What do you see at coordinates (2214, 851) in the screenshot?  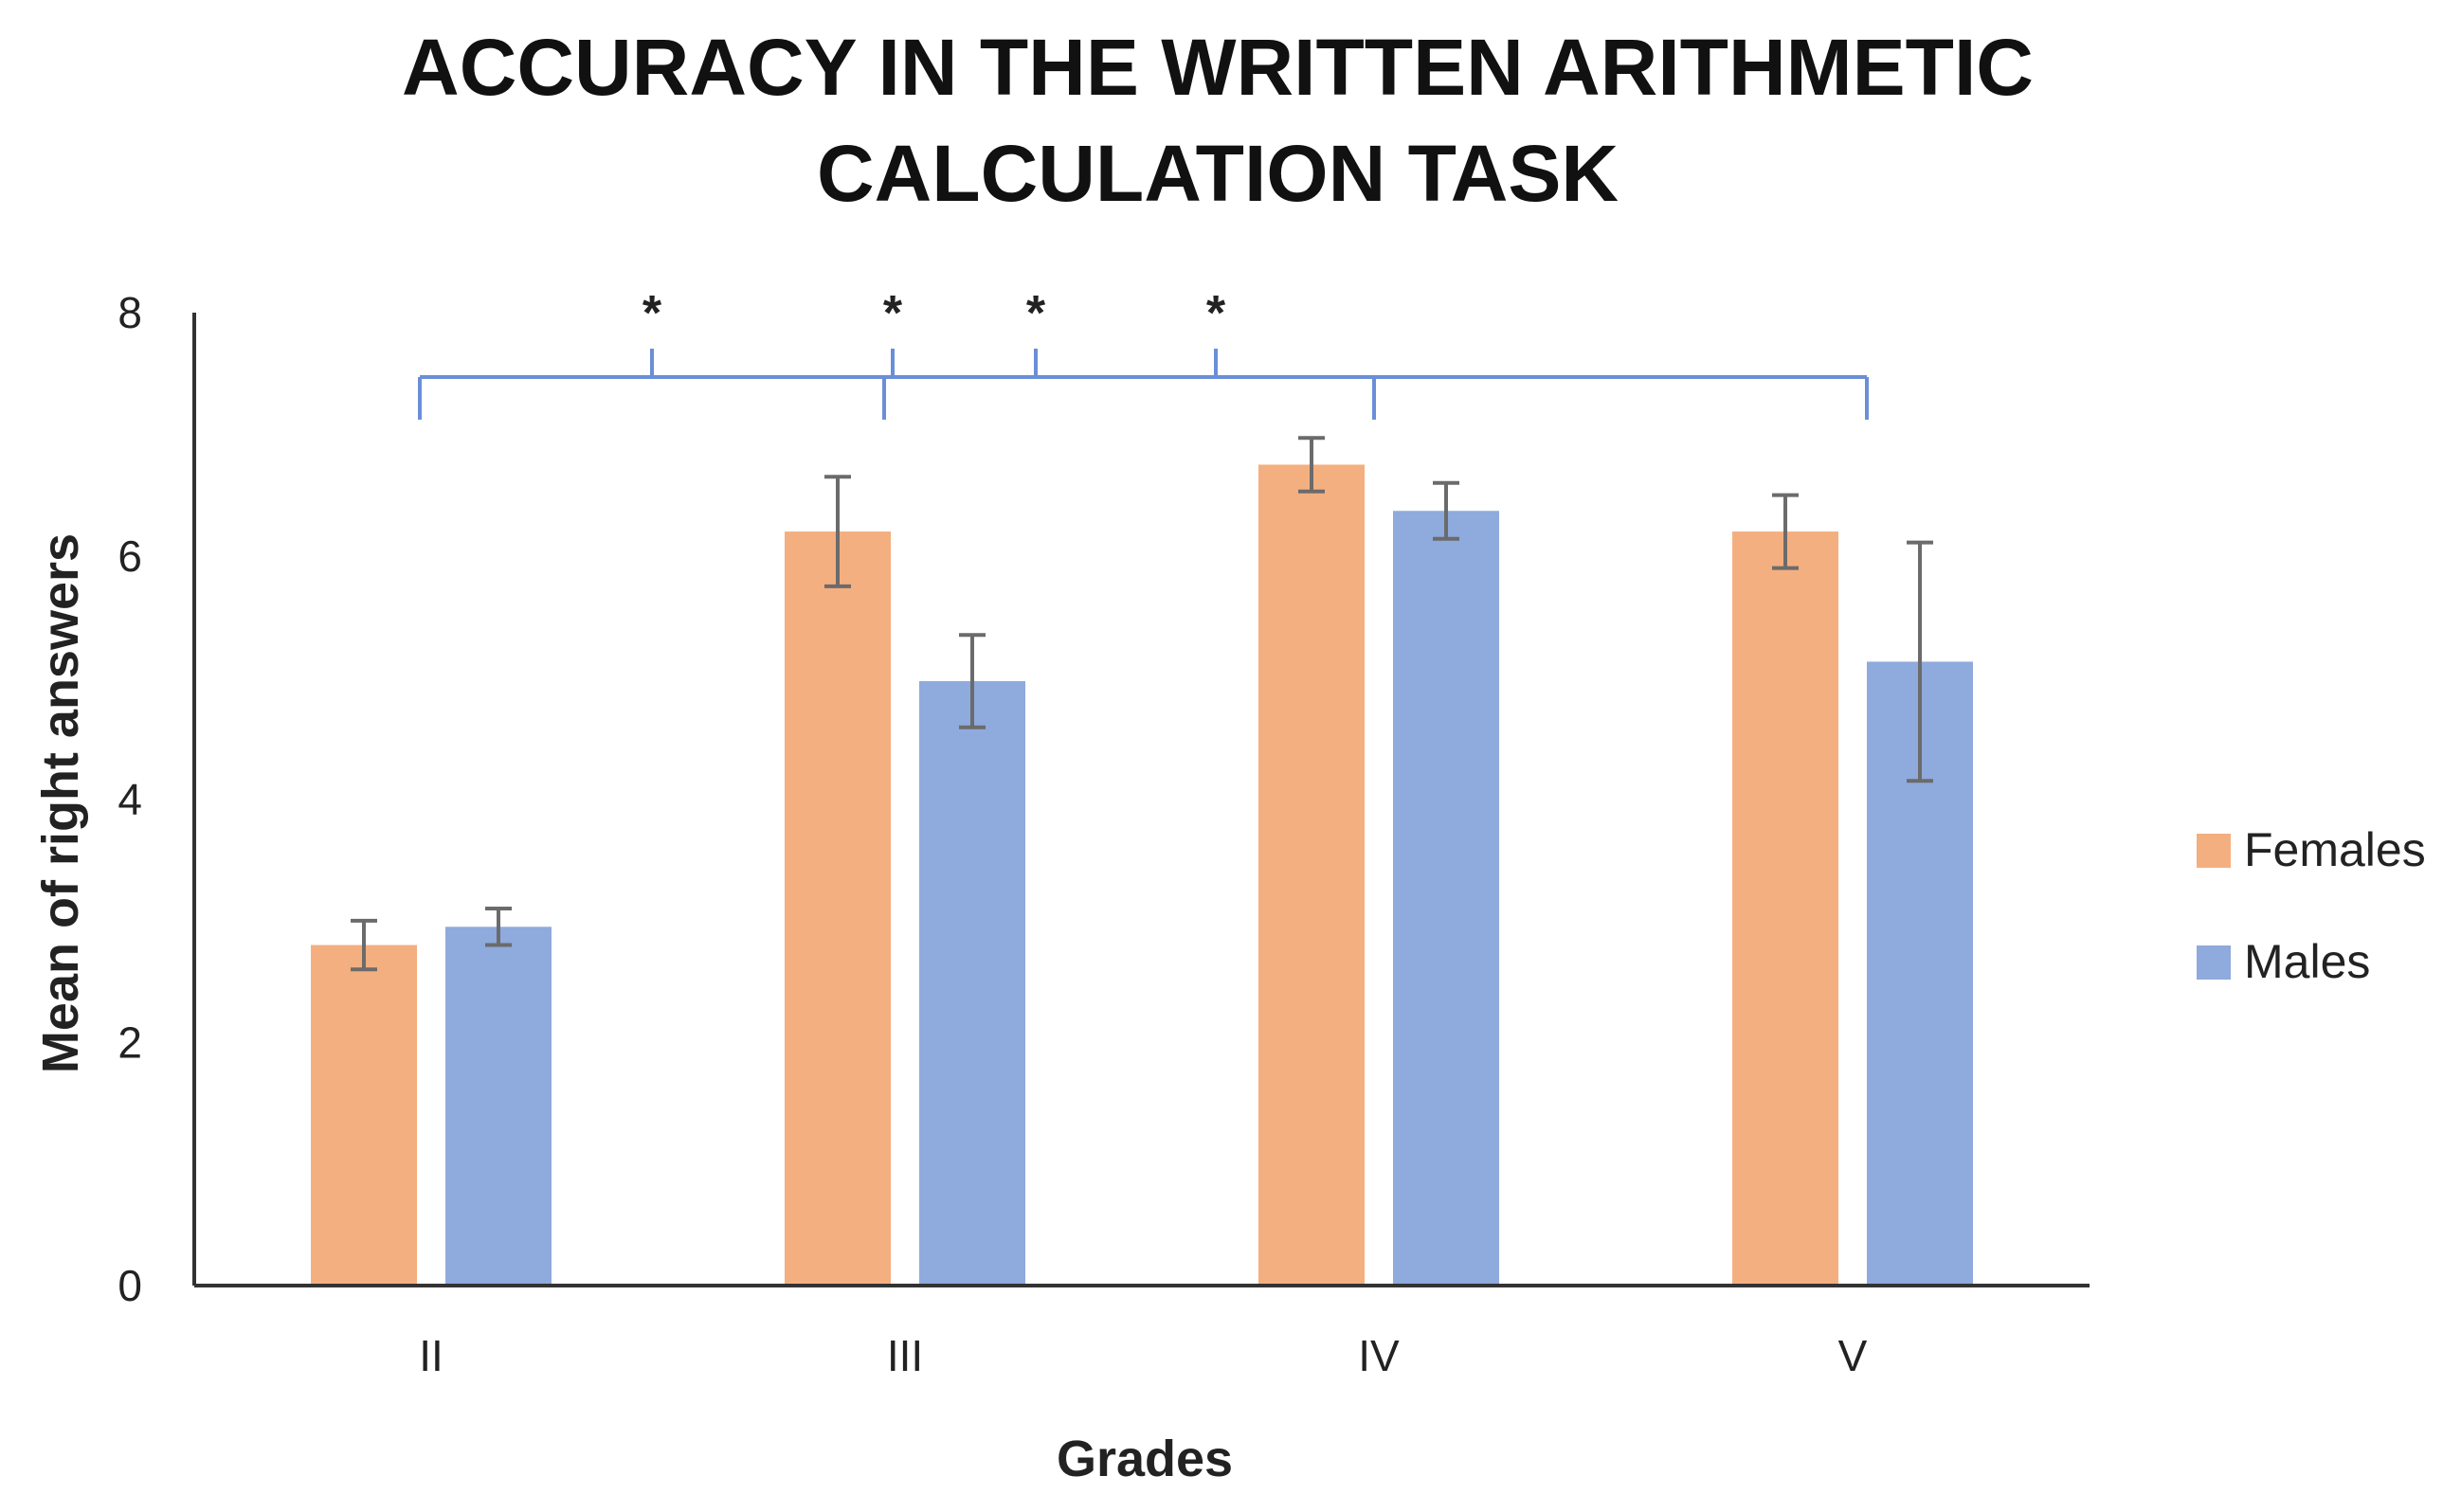 I see `legend-swatch-females` at bounding box center [2214, 851].